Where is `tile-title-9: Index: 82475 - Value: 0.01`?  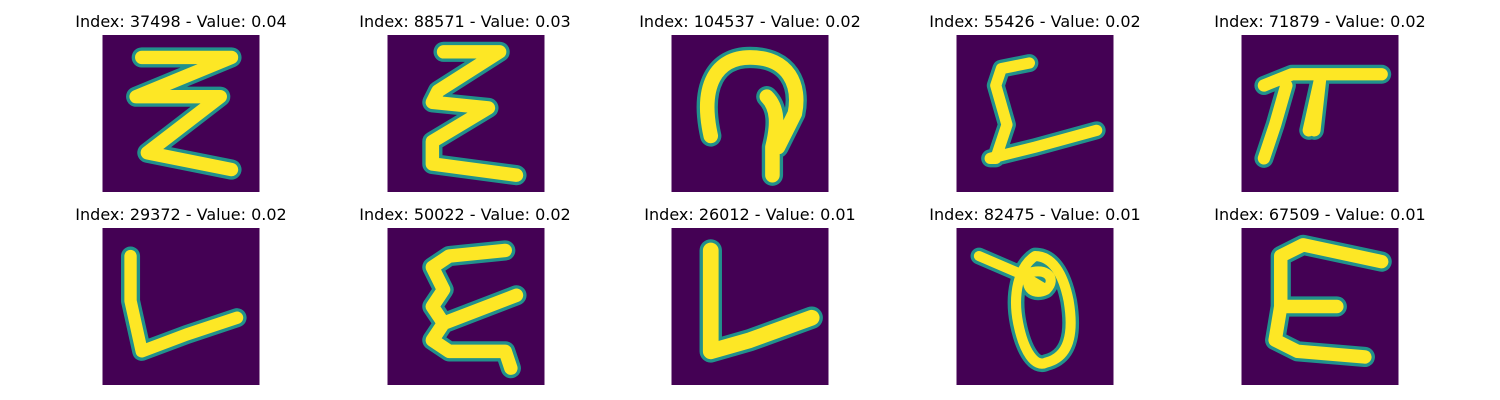 tile-title-9: Index: 82475 - Value: 0.01 is located at coordinates (1035, 214).